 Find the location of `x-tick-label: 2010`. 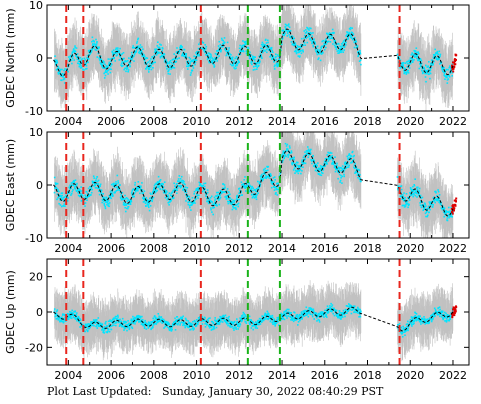

x-tick-label: 2010 is located at coordinates (197, 121).